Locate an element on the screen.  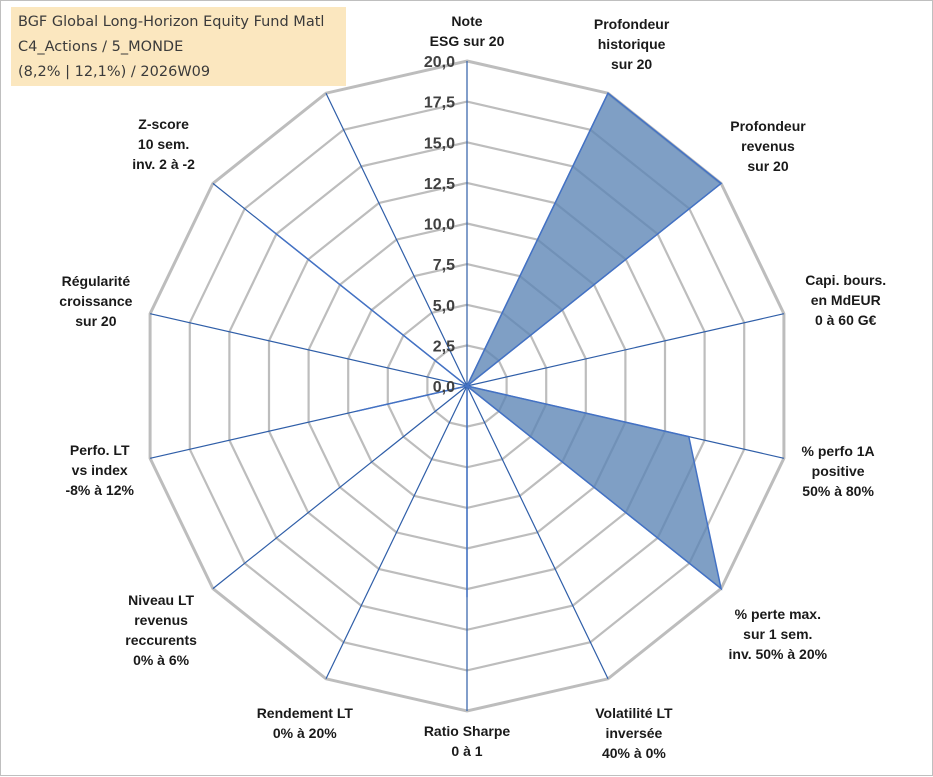
axis-label-line: 0% à 6% is located at coordinates (161, 659).